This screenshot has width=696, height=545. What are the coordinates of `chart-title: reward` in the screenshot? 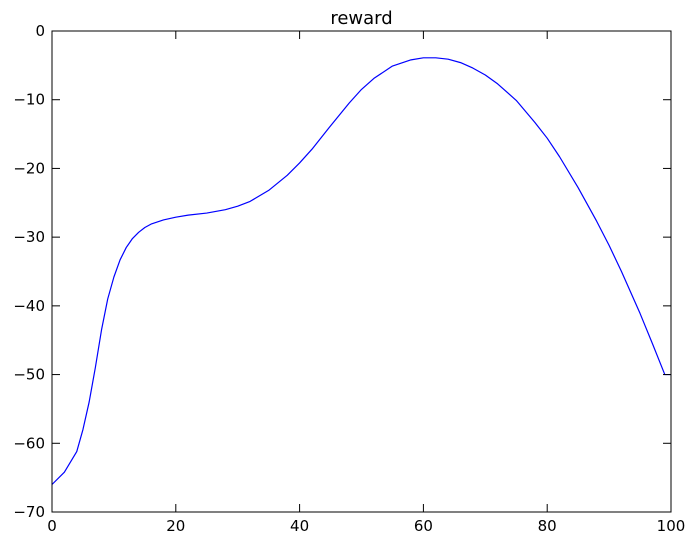 It's located at (361, 18).